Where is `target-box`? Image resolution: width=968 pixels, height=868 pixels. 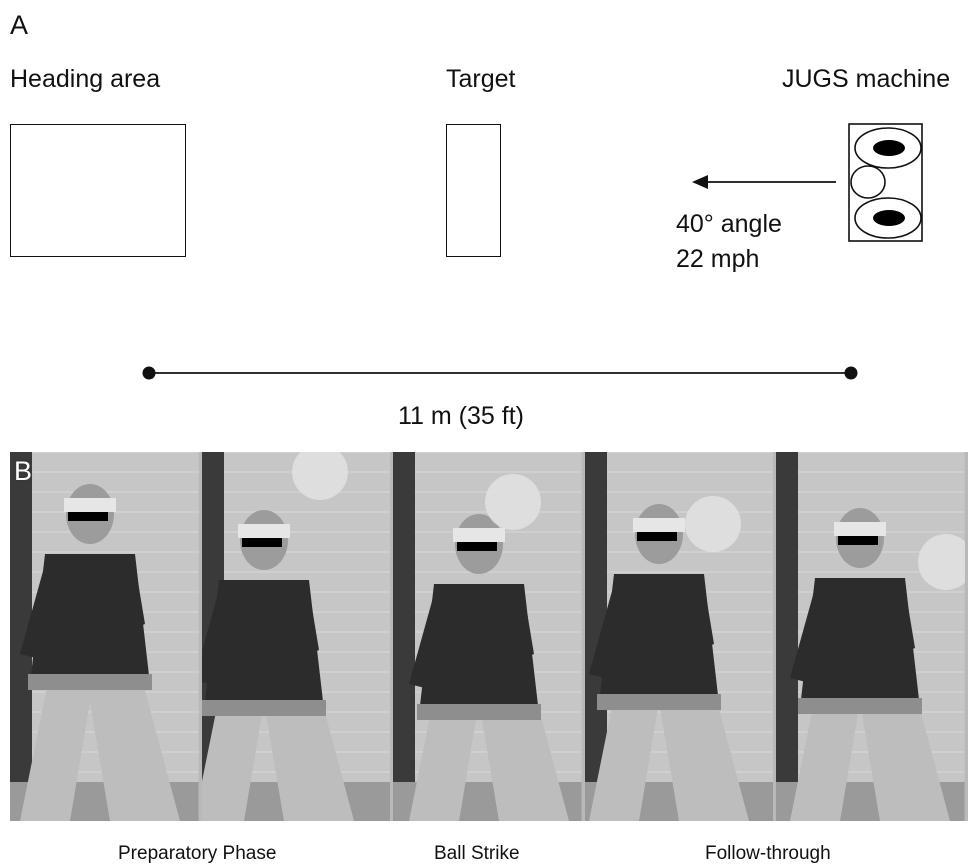 target-box is located at coordinates (473, 190).